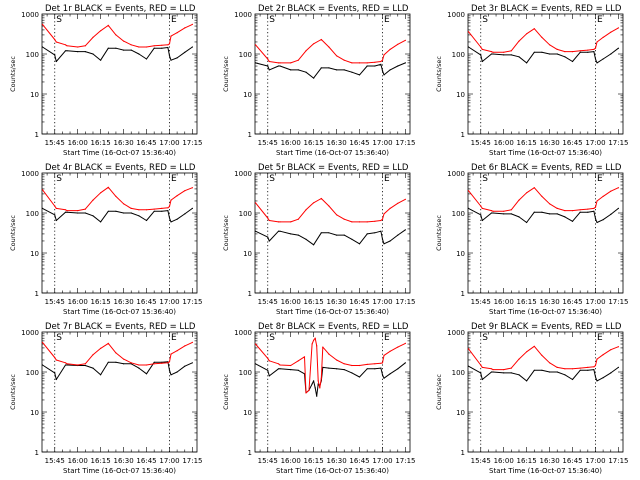 Image resolution: width=640 pixels, height=480 pixels. Describe the element at coordinates (463, 294) in the screenshot. I see `y-tick-label: 1` at that location.